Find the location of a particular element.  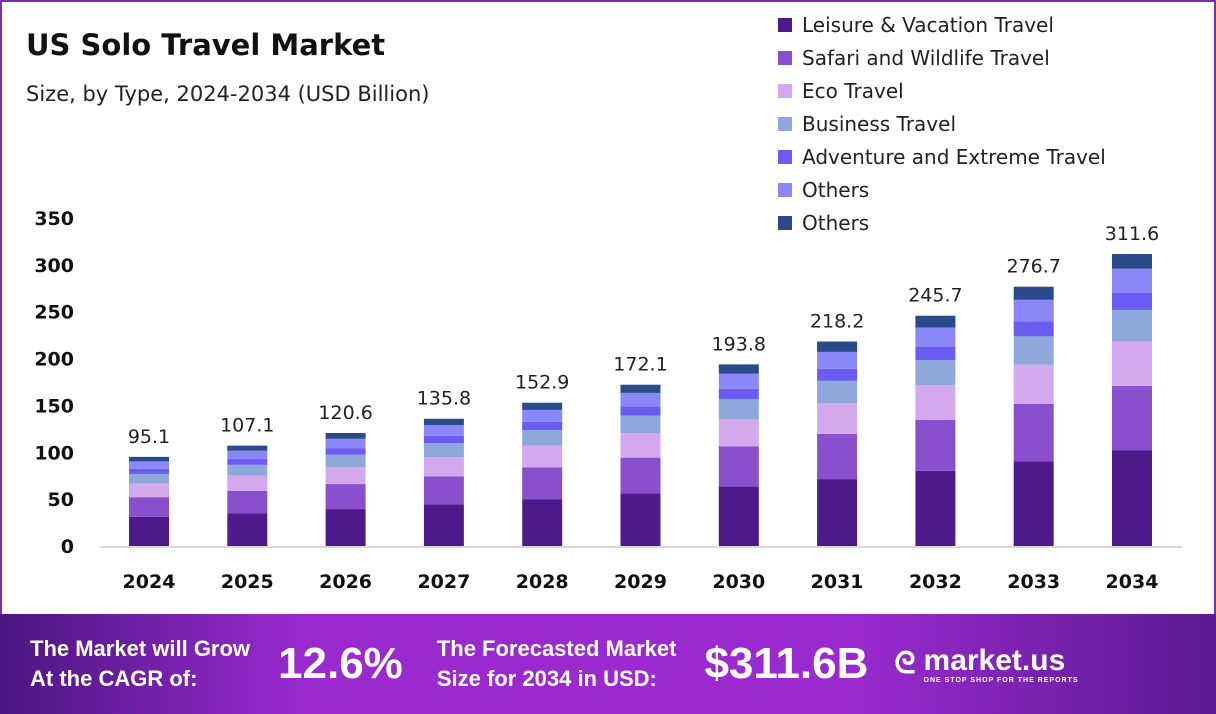

legend-item: Business Travel is located at coordinates (942, 123).